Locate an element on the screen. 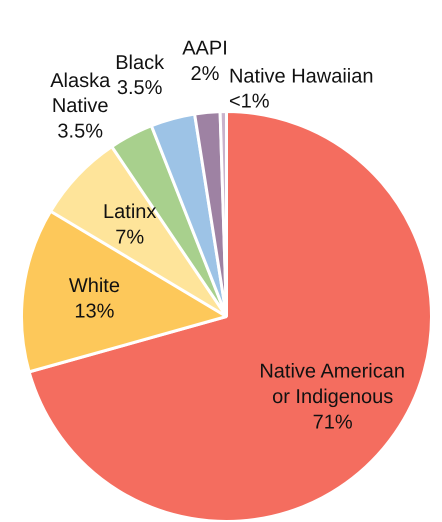  slice-label: White is located at coordinates (94, 286).